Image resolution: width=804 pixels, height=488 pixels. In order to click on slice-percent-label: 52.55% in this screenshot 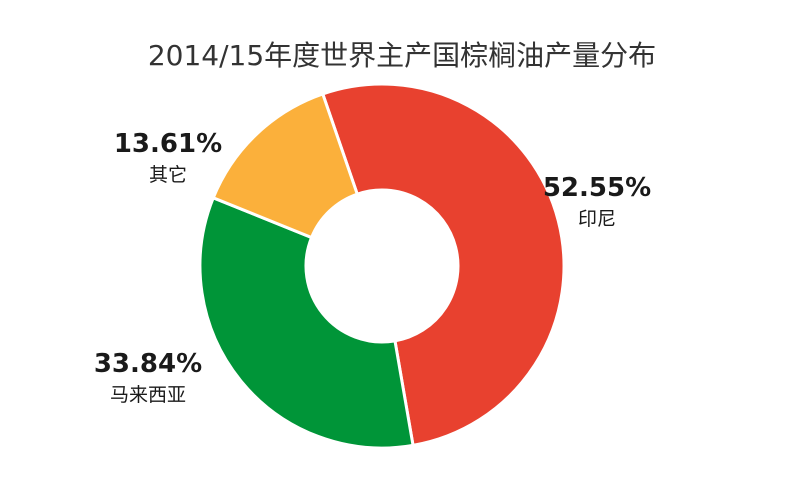, I will do `click(597, 188)`.